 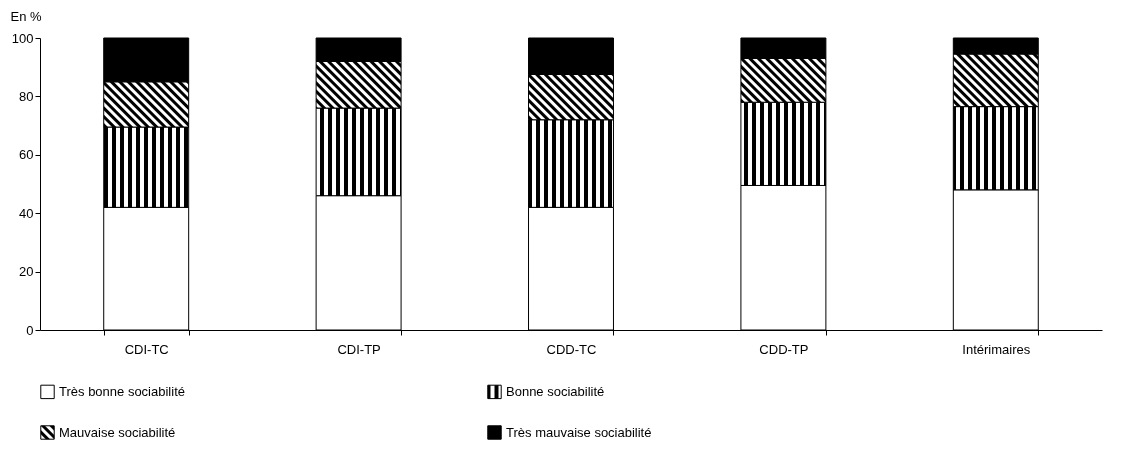 What do you see at coordinates (26, 272) in the screenshot?
I see `y-tick-label: 20` at bounding box center [26, 272].